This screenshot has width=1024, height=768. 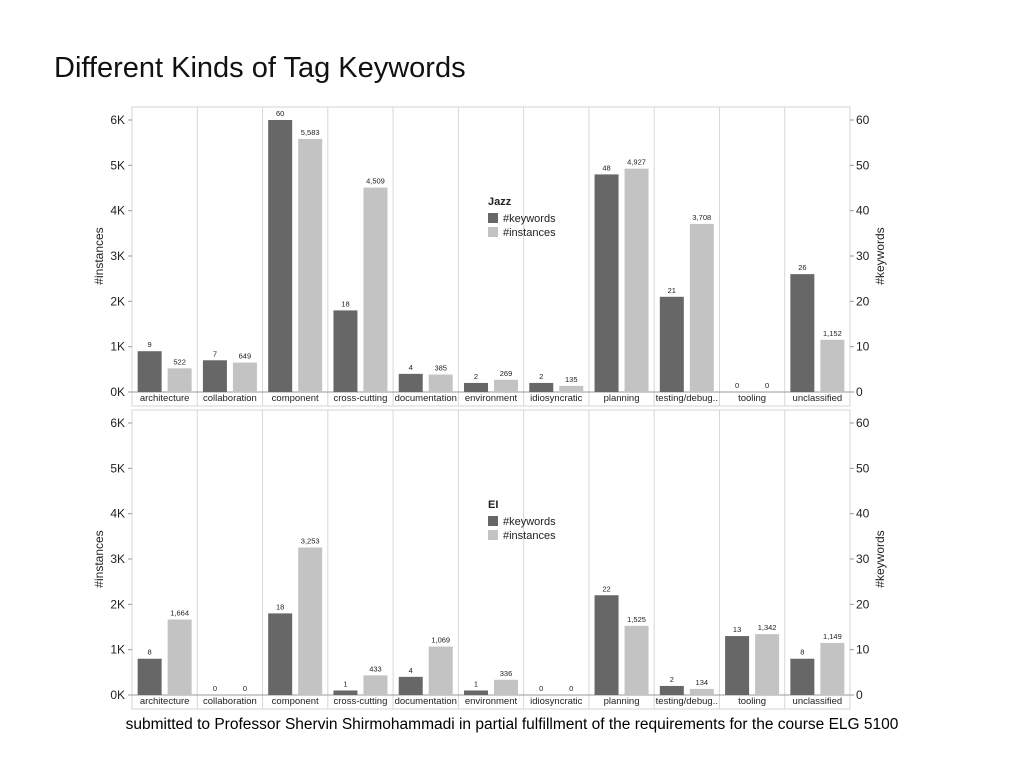 I want to click on slide-title: Different Kinds of Tag Keywords, so click(x=260, y=68).